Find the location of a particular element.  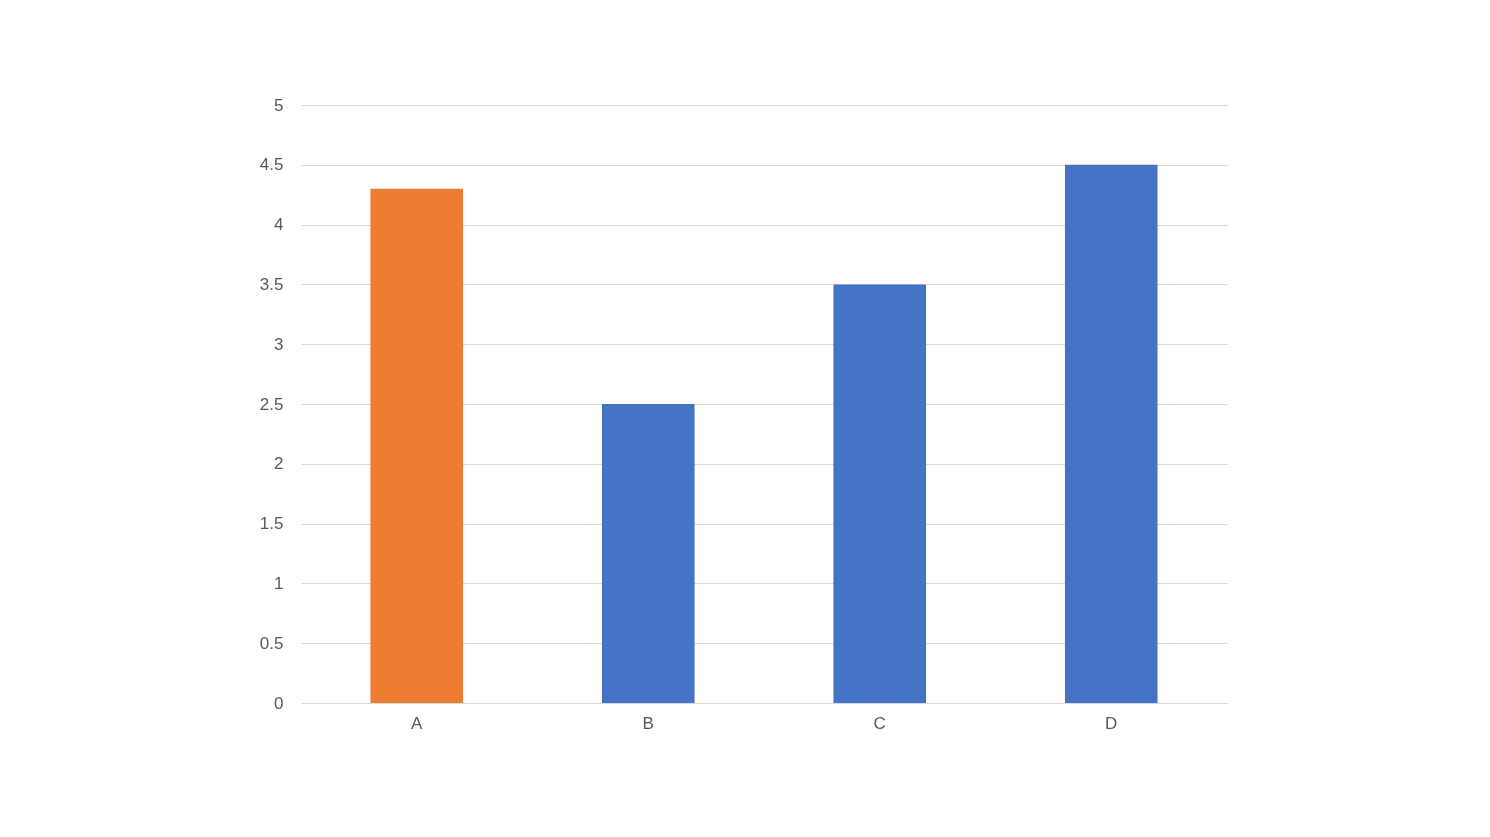

y-tick-label: 0.5 is located at coordinates (271, 643).